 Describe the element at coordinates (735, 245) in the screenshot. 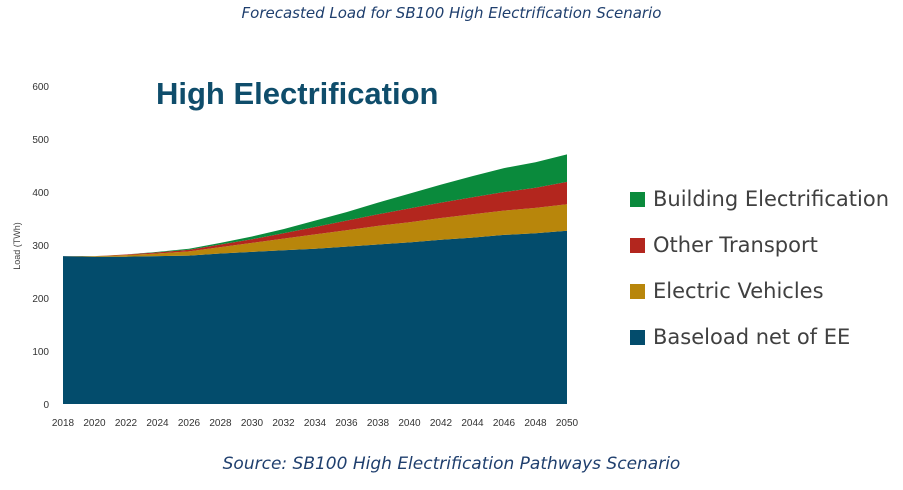

I see `legend-label: Other Transport` at that location.